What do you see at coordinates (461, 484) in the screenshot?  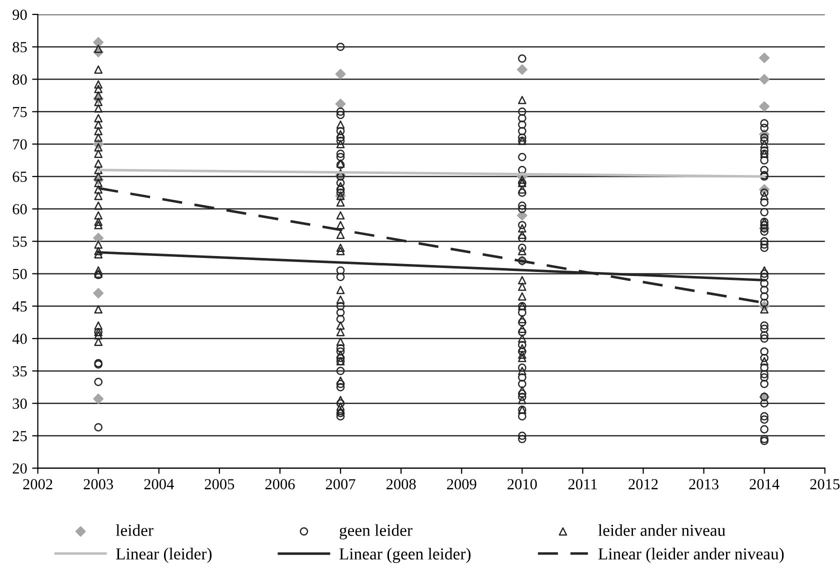 I see `x-tick-label: 2009` at bounding box center [461, 484].